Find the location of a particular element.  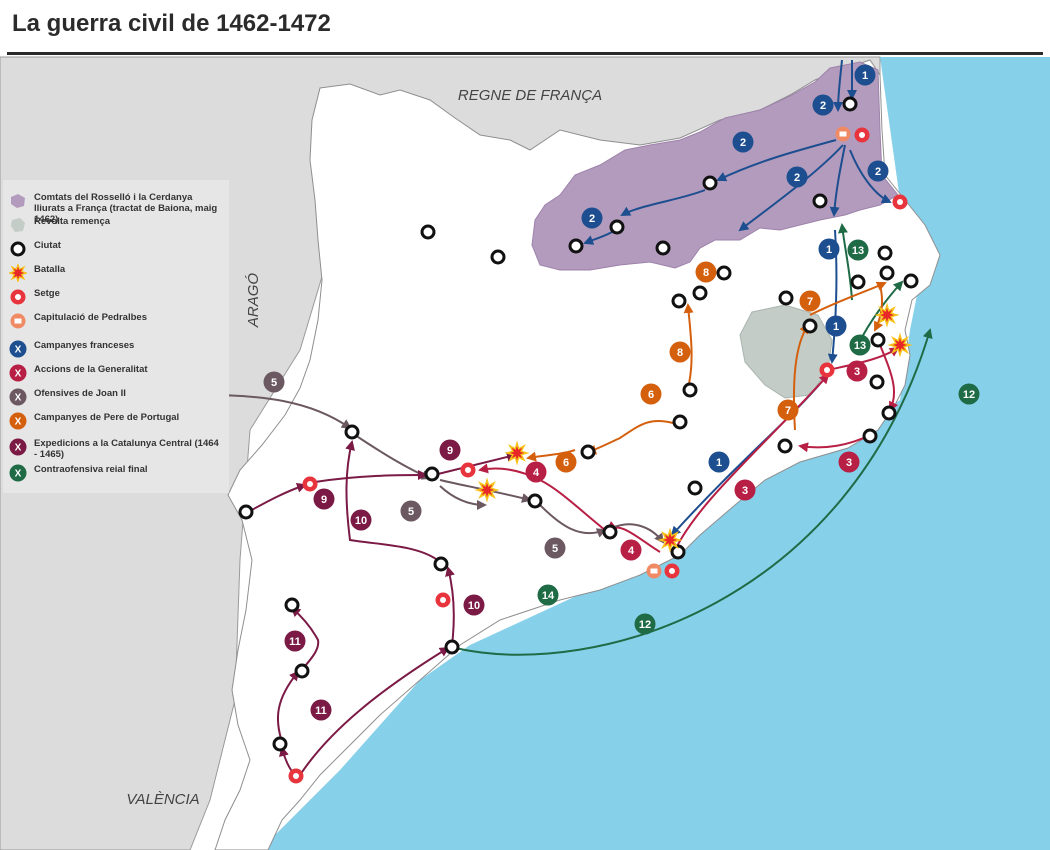

page-title: La guerra civil de 1462-1472 is located at coordinates (171, 23).